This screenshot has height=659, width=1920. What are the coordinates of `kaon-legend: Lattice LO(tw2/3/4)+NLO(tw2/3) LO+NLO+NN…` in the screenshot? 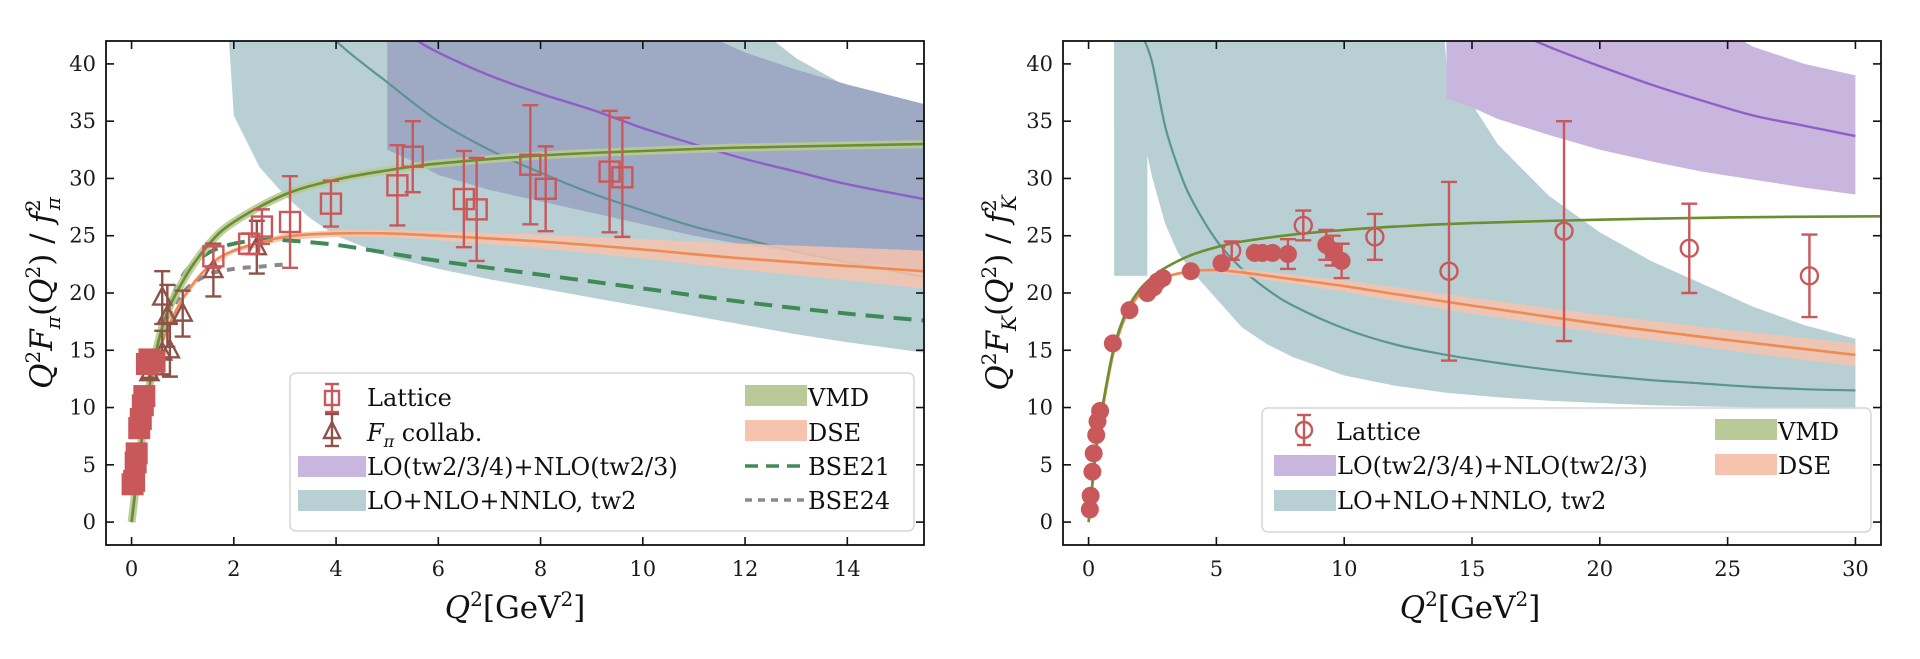 It's located at (1566, 470).